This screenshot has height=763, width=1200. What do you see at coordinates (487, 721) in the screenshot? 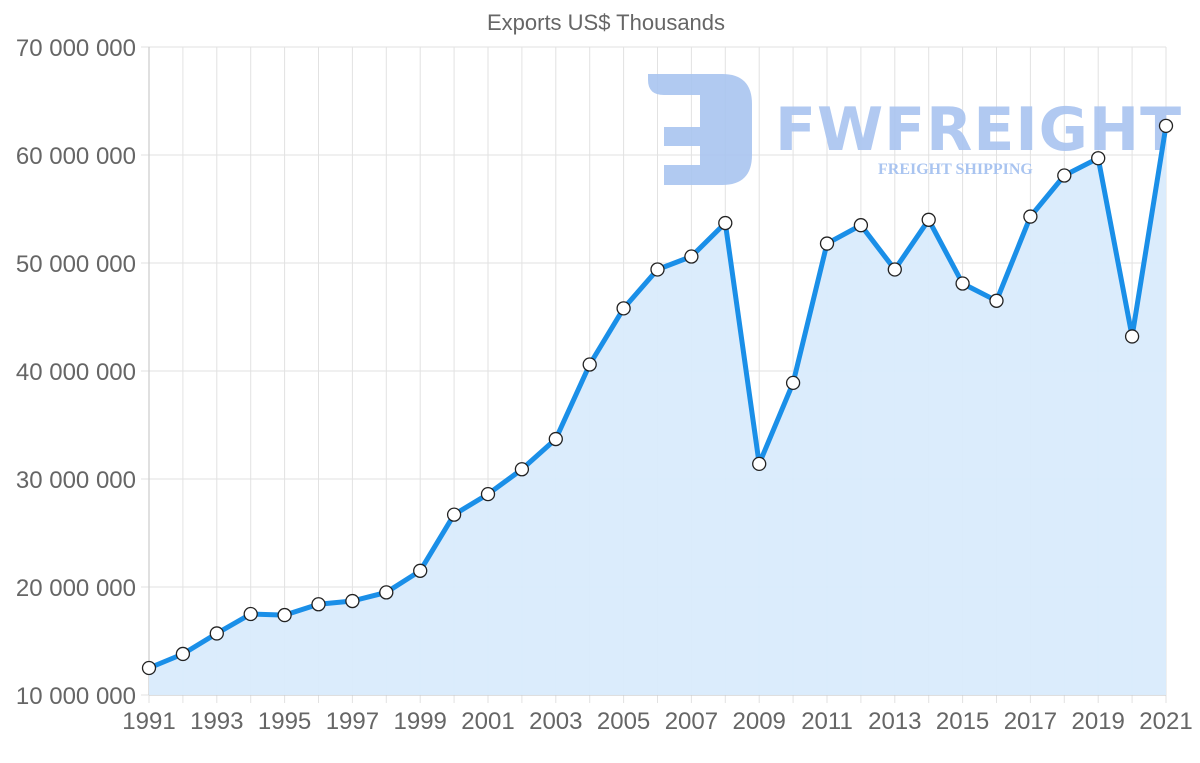
I see `x-tick-label: 2001` at bounding box center [487, 721].